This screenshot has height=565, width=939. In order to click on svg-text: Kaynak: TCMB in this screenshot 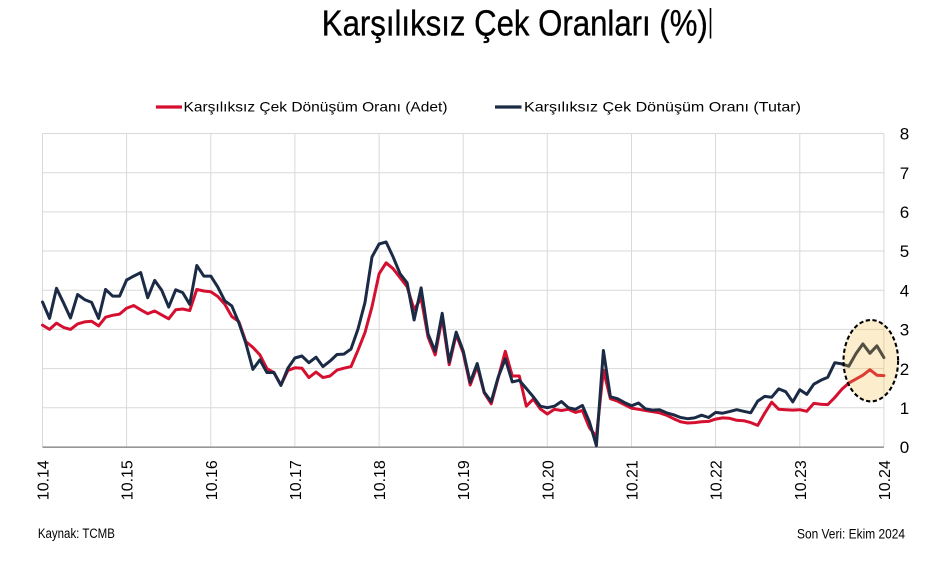, I will do `click(76, 533)`.